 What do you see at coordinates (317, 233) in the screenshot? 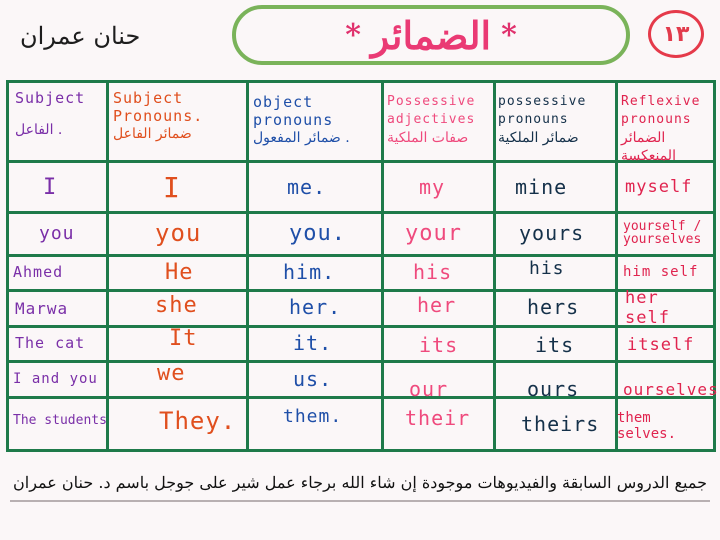
I see `cell-object-pronoun: you.` at bounding box center [317, 233].